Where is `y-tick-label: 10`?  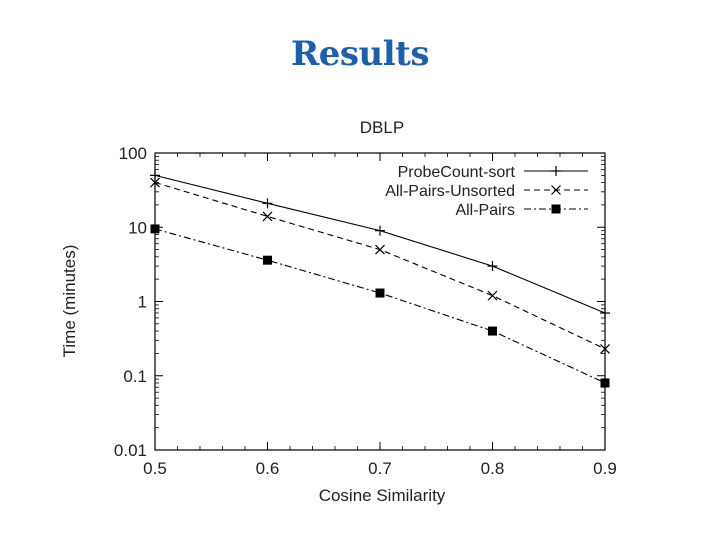 y-tick-label: 10 is located at coordinates (137, 227).